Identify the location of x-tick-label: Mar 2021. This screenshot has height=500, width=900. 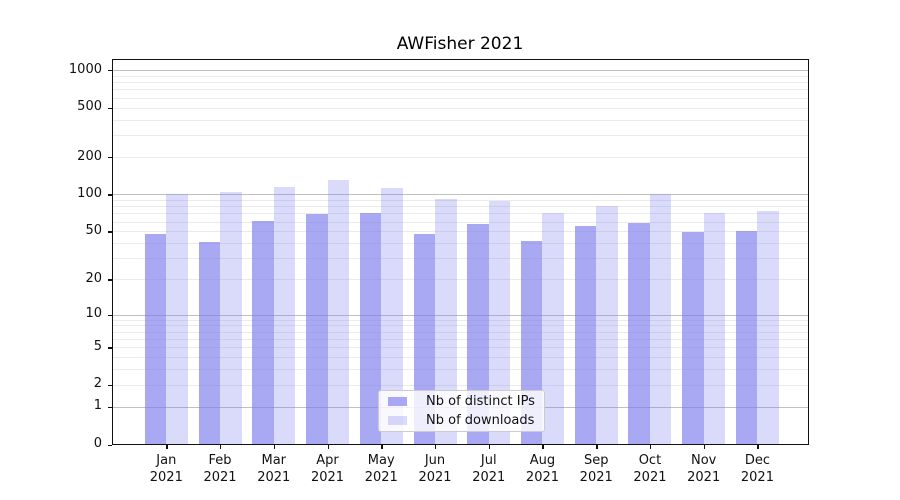
(274, 469).